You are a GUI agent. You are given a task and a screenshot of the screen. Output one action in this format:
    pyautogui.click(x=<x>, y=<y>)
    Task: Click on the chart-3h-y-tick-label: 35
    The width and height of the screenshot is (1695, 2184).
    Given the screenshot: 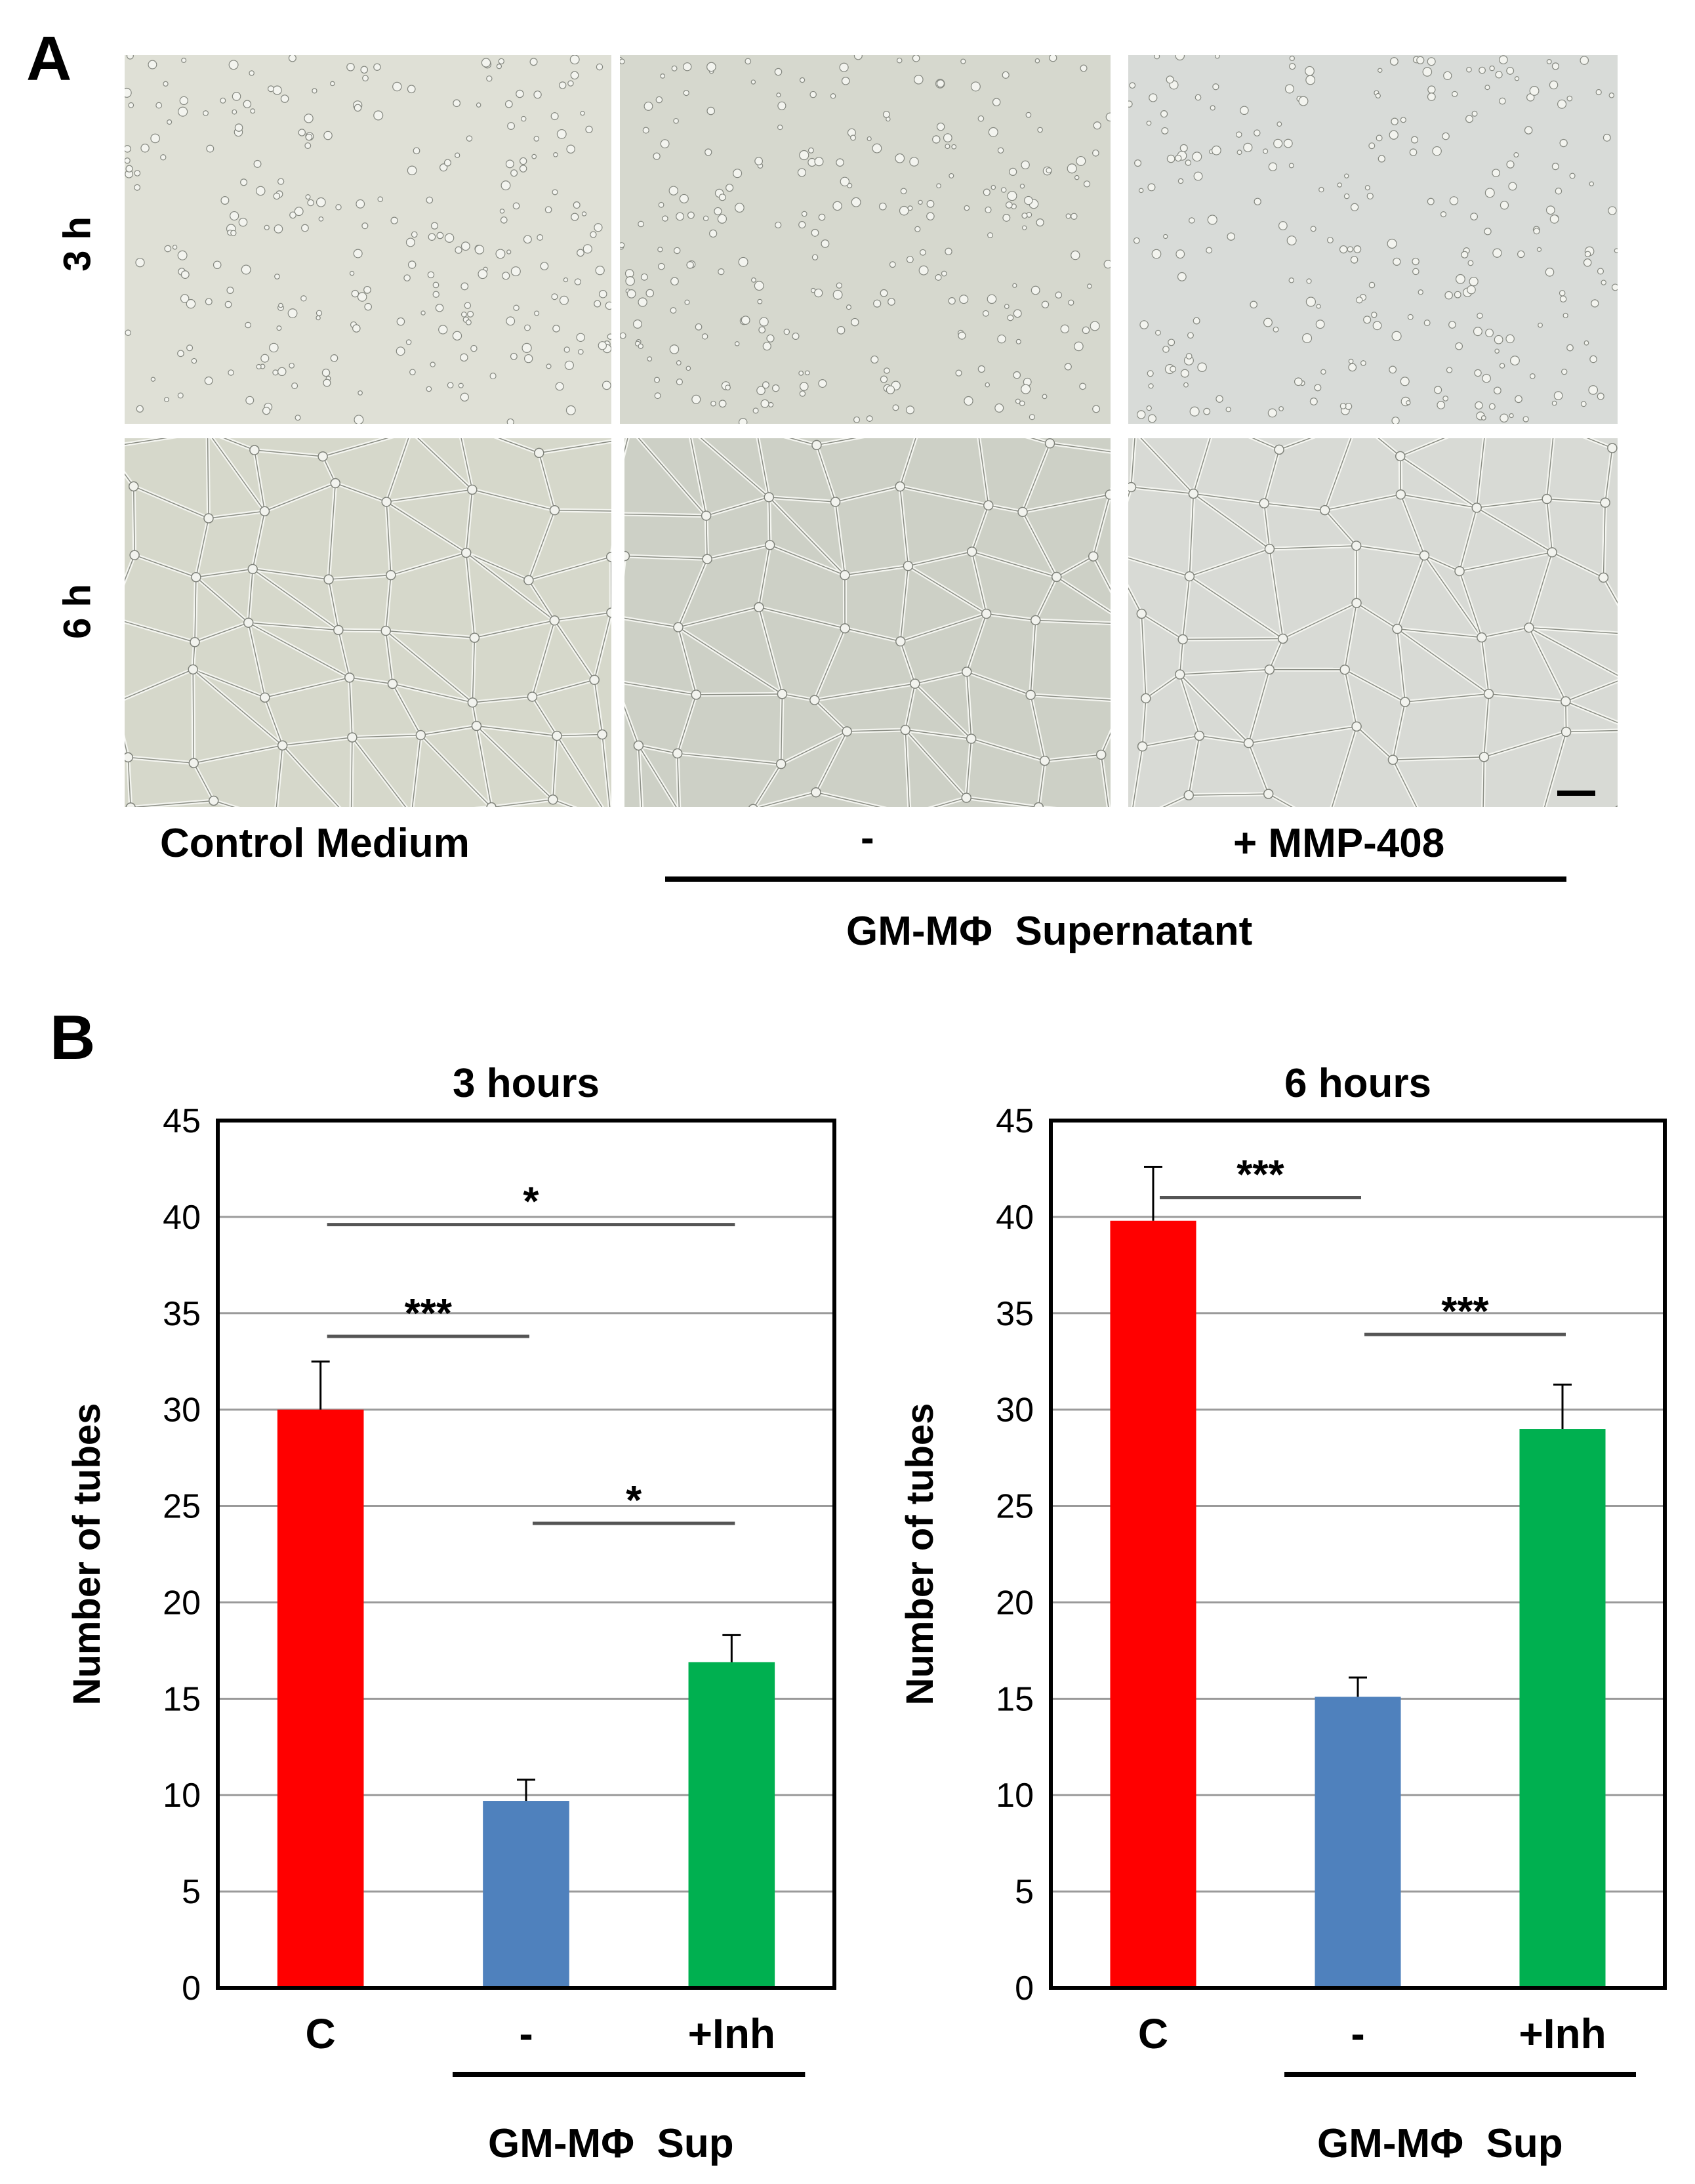 What is the action you would take?
    pyautogui.click(x=182, y=1314)
    